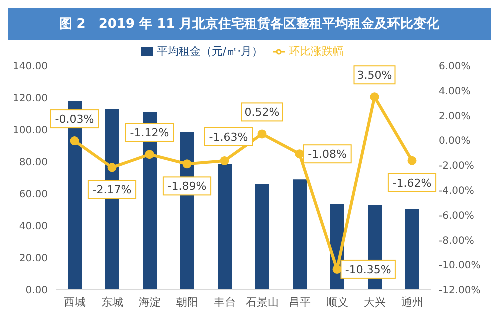 The width and height of the screenshot is (499, 319). What do you see at coordinates (460, 291) in the screenshot?
I see `y2-tick-label: -12.00%` at bounding box center [460, 291].